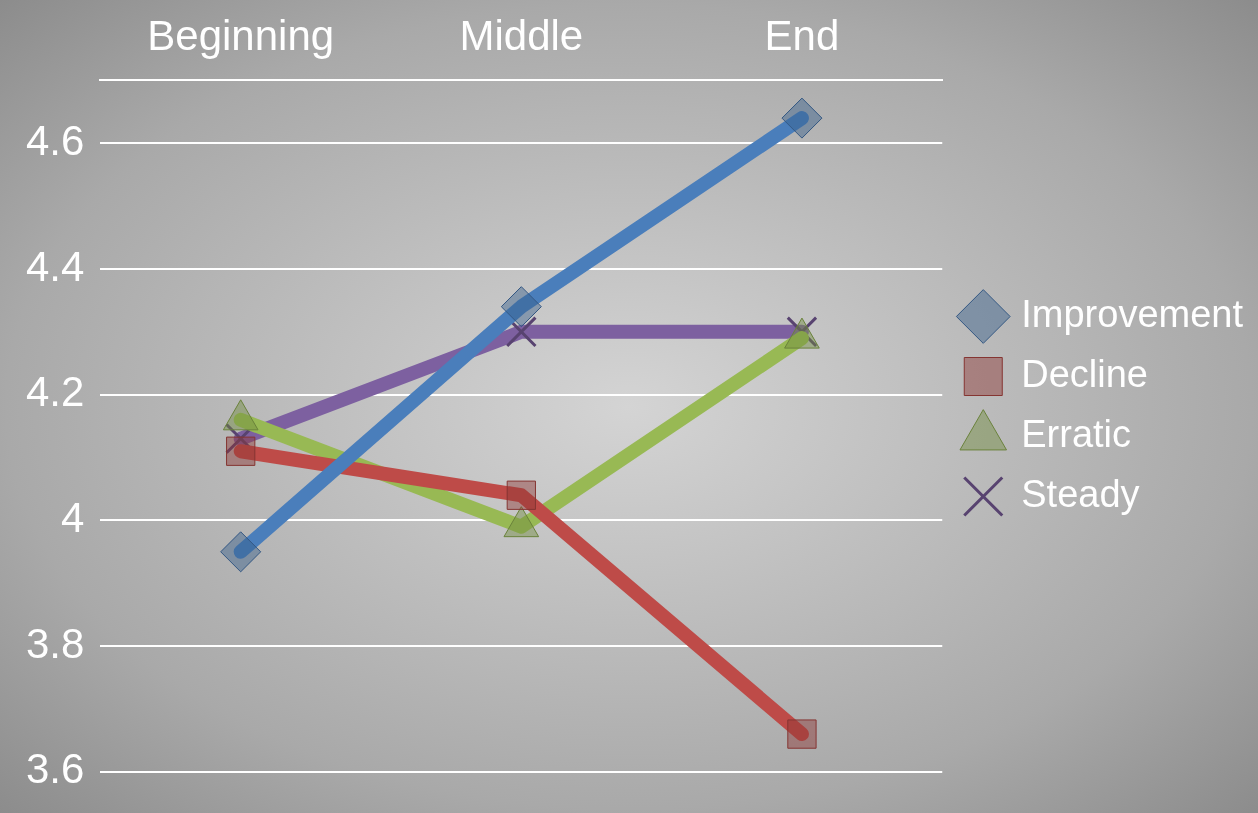 This screenshot has width=1258, height=813. I want to click on y-tick-label: 3.8, so click(55, 643).